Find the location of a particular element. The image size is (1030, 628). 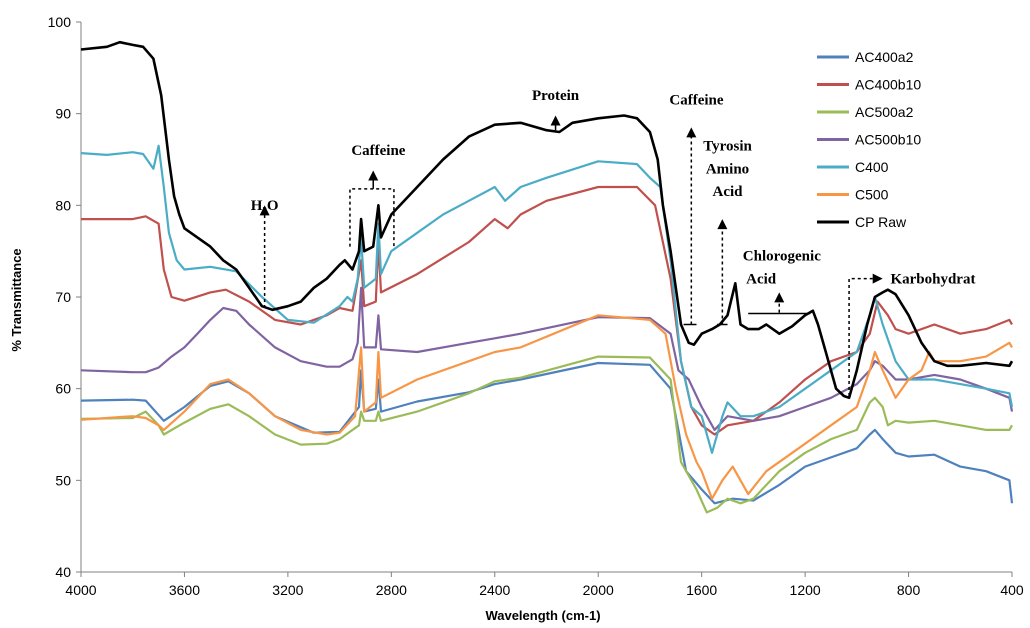

legend-label-ac400a2: AC400a2 is located at coordinates (884, 57).